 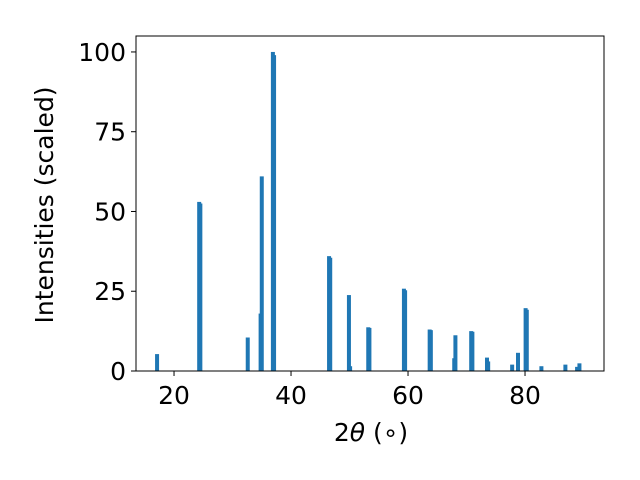 I want to click on x-axis-label-symbol: θ, so click(x=357, y=432).